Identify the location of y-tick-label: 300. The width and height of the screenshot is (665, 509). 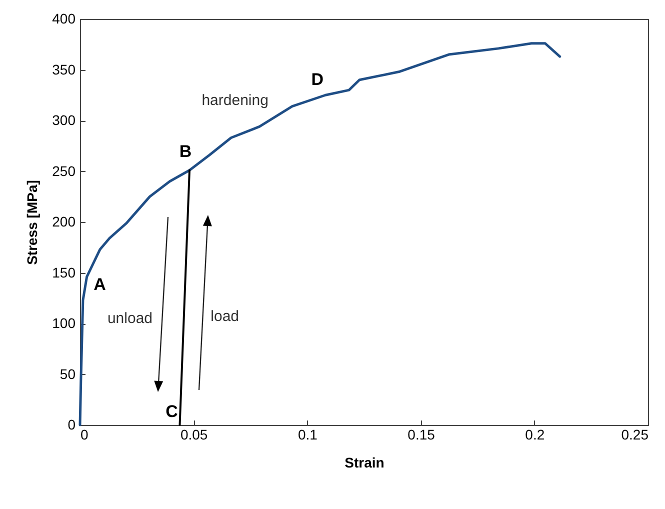
(64, 120).